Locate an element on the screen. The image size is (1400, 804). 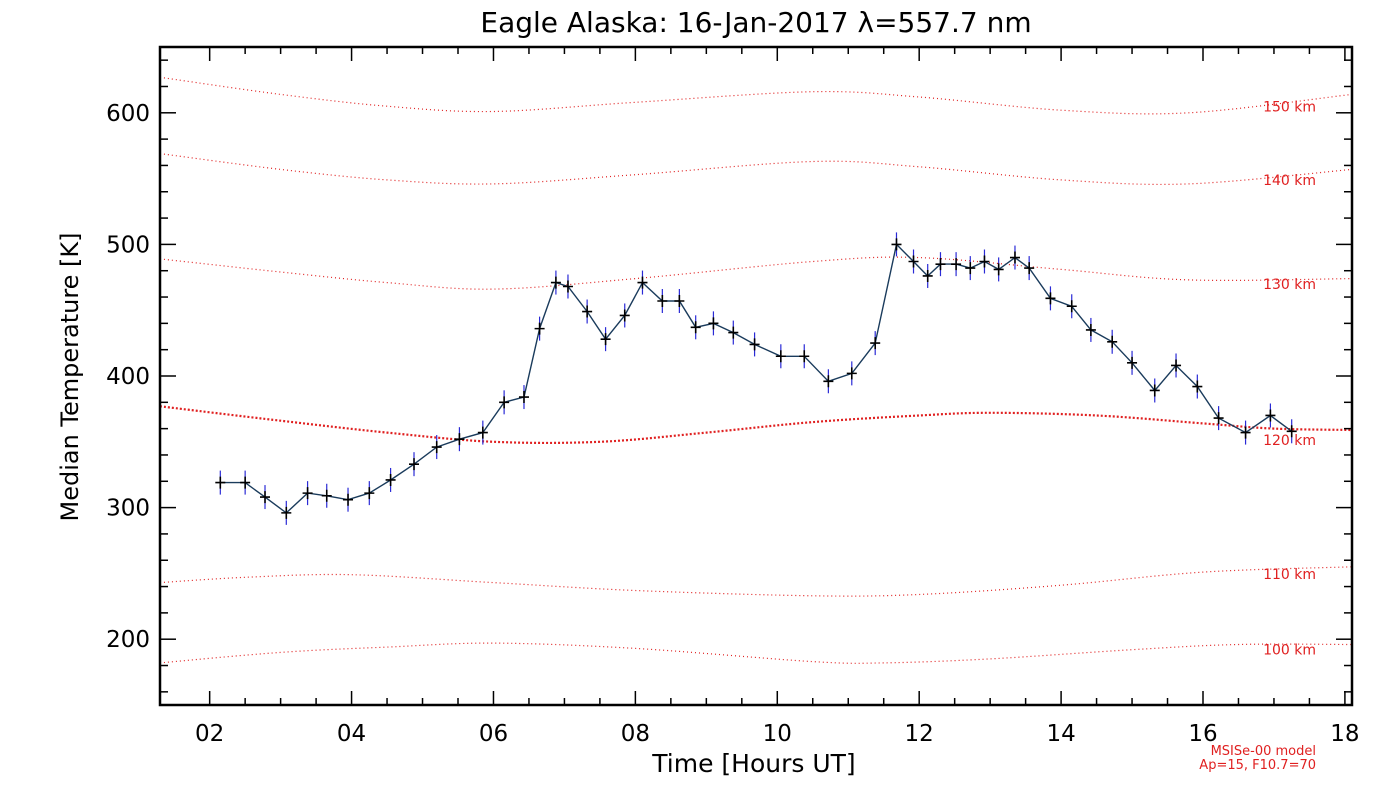
x-tick-label: 08 is located at coordinates (635, 734).